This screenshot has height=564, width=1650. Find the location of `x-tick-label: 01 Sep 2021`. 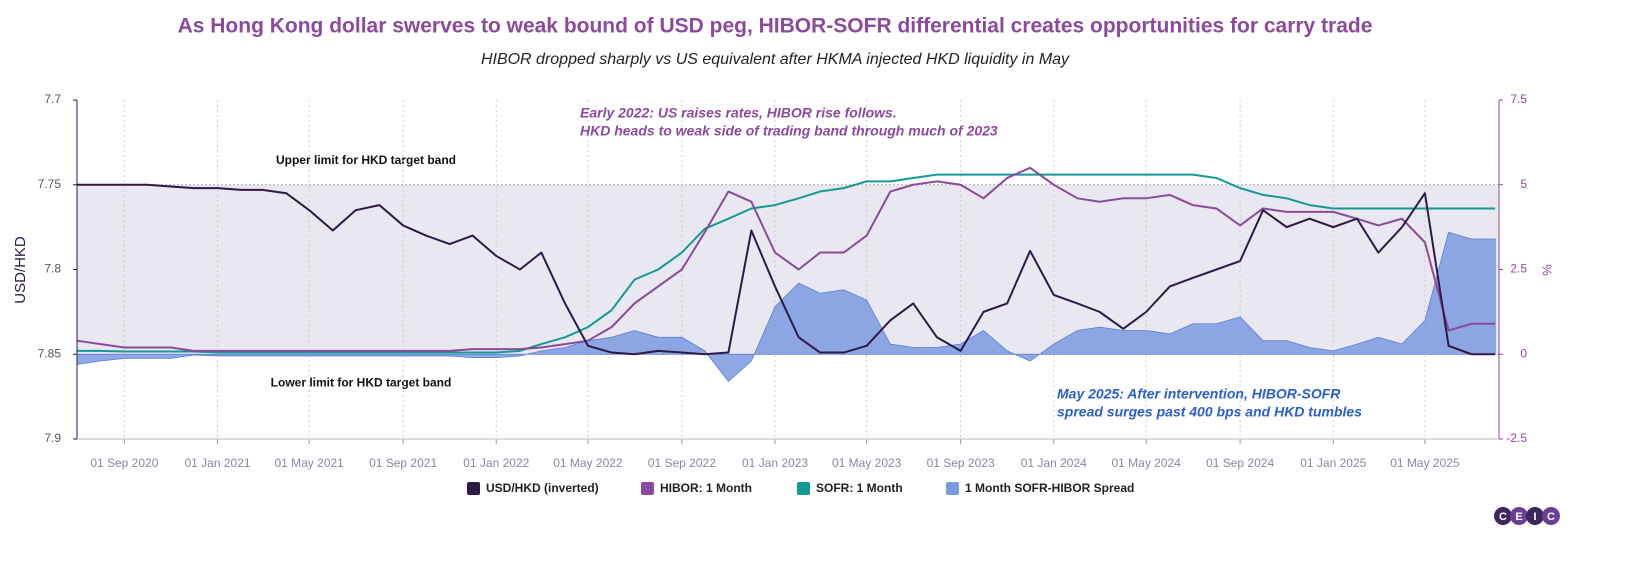

x-tick-label: 01 Sep 2021 is located at coordinates (403, 463).